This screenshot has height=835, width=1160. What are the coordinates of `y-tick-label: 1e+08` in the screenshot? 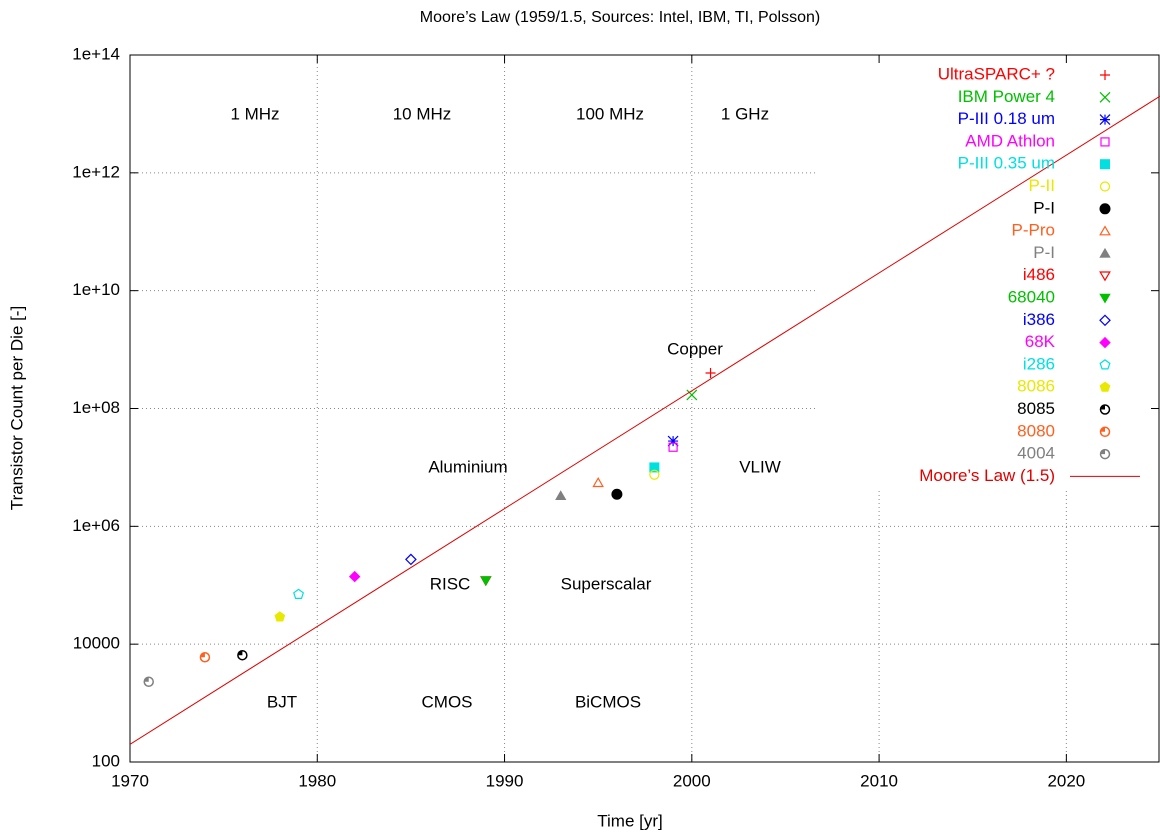 It's located at (96, 407).